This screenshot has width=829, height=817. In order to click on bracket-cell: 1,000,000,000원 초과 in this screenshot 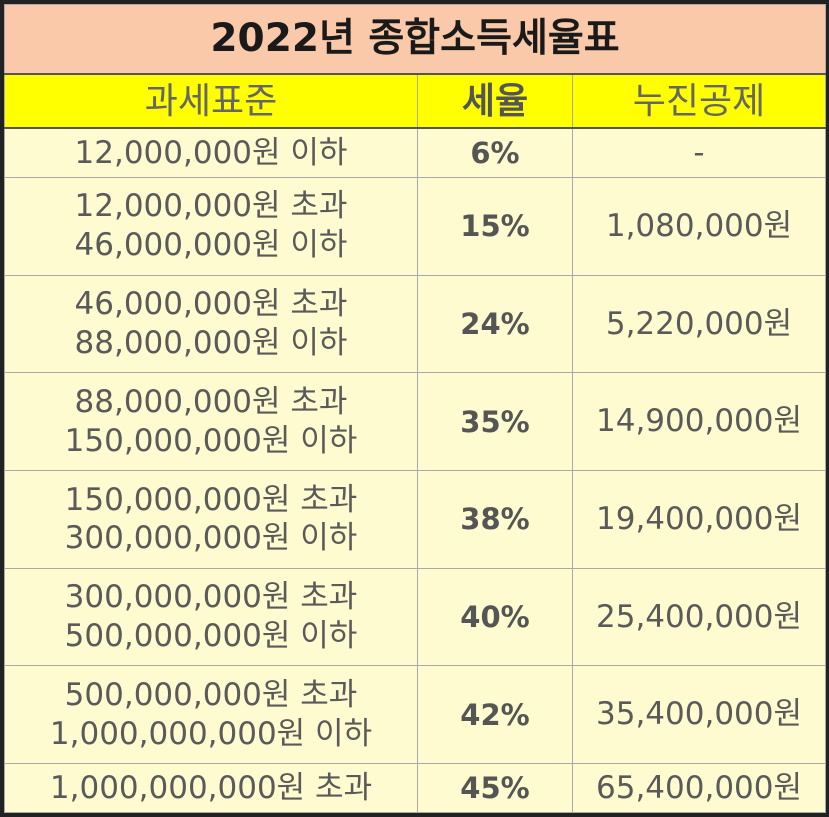, I will do `click(211, 788)`.